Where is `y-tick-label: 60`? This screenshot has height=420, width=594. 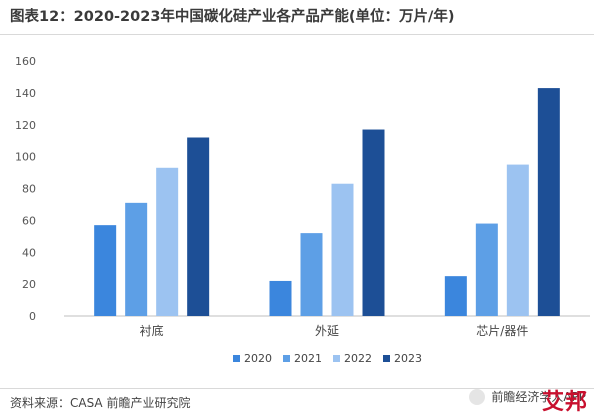
y-tick-label: 60 is located at coordinates (29, 220).